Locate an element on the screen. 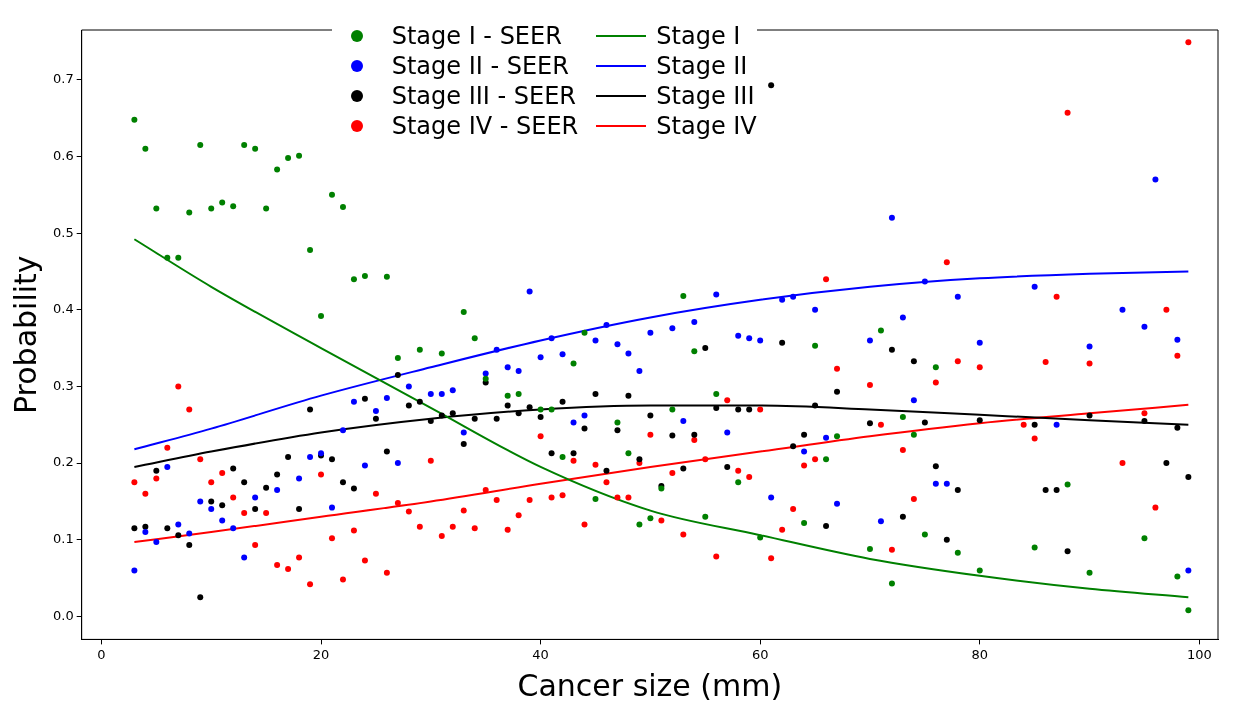 This screenshot has height=712, width=1242. x-tick-label: 80 is located at coordinates (980, 654).